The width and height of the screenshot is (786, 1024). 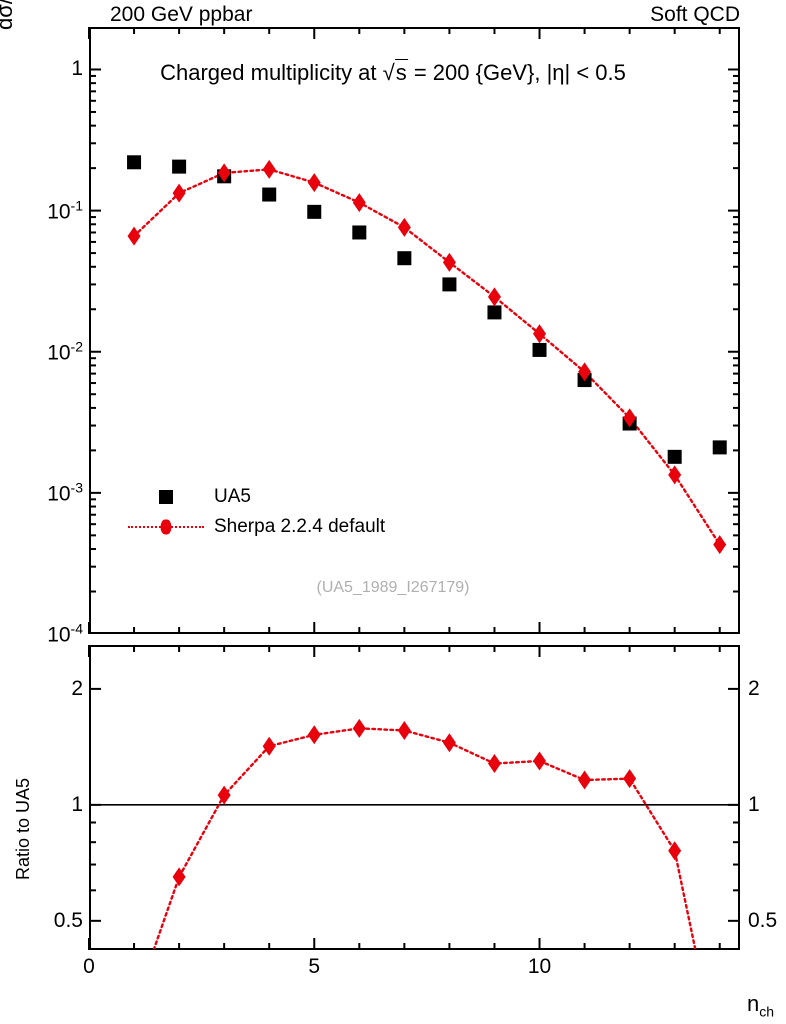 I want to click on x-tick-labels: 0 5 10, so click(x=411, y=968).